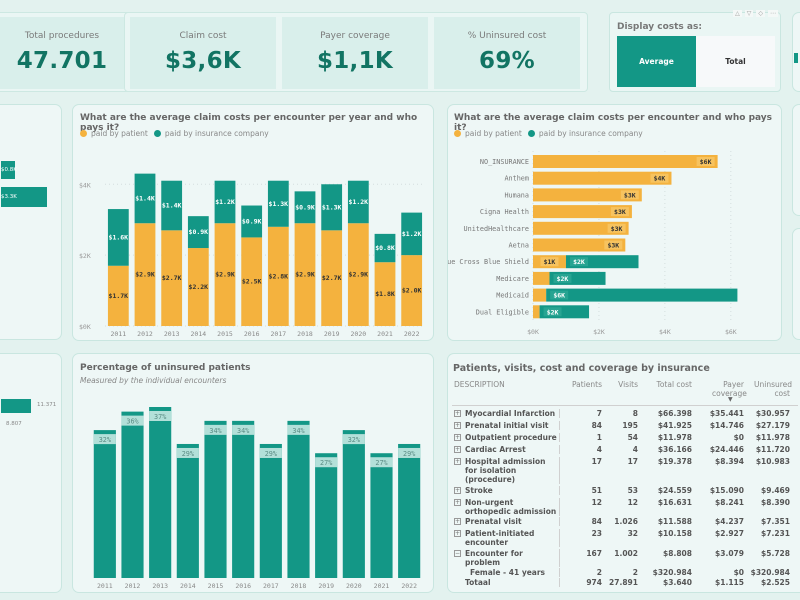 The height and width of the screenshot is (600, 800). I want to click on more-icon: ⋯, so click(773, 13).